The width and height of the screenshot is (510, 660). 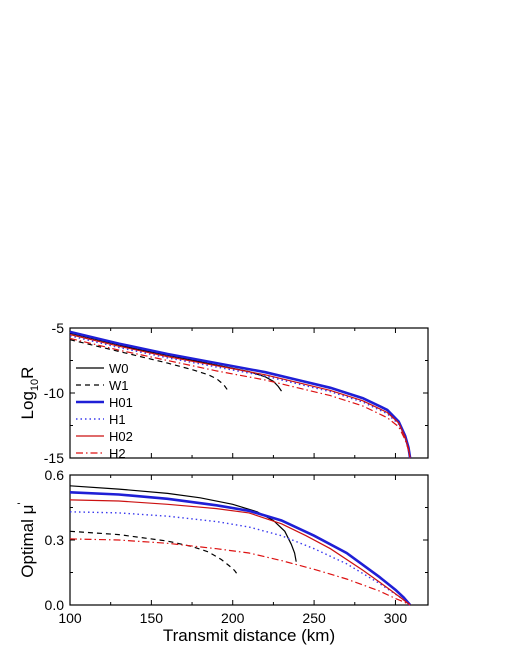 What do you see at coordinates (314, 618) in the screenshot?
I see `bottom-x-tick-label: 250` at bounding box center [314, 618].